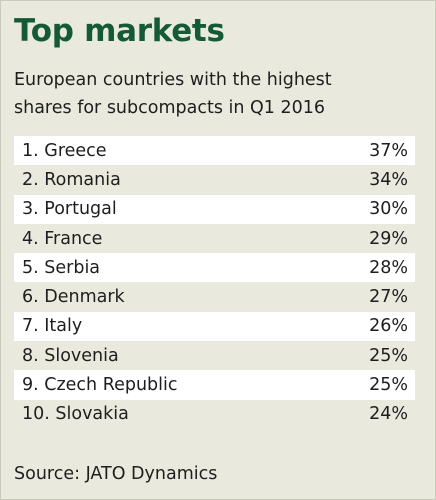 This screenshot has width=436, height=500. Describe the element at coordinates (170, 108) in the screenshot. I see `subtitle-line: shares for subcompacts in Q1 2016` at that location.